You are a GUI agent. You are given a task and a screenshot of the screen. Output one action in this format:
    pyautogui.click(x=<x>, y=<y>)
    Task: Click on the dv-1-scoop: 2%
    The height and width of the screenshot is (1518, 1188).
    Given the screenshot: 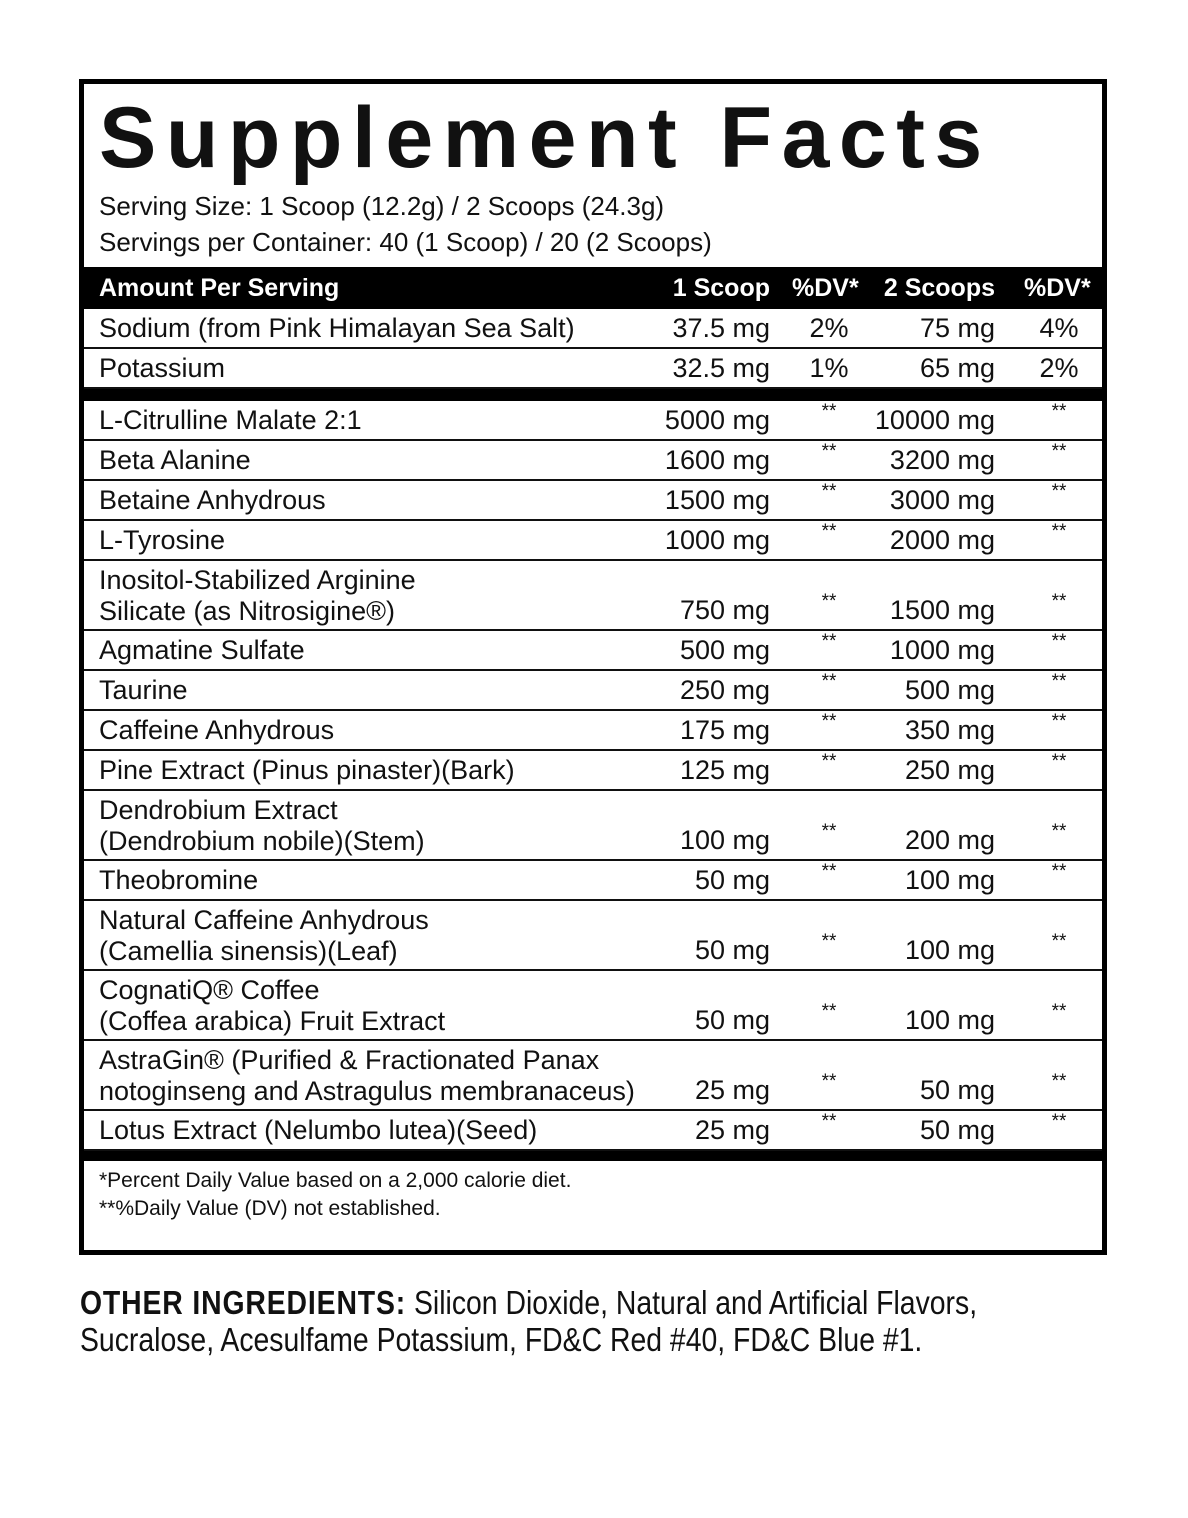 What is the action you would take?
    pyautogui.click(x=829, y=328)
    